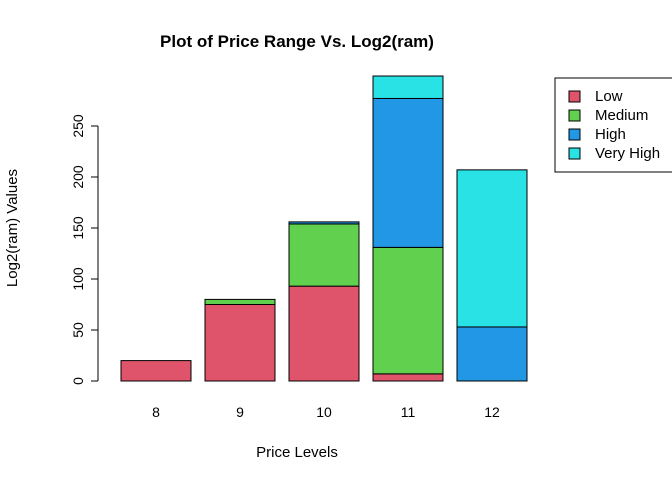 This screenshot has height=480, width=672. I want to click on legend: Low Medium High Very High, so click(613, 125).